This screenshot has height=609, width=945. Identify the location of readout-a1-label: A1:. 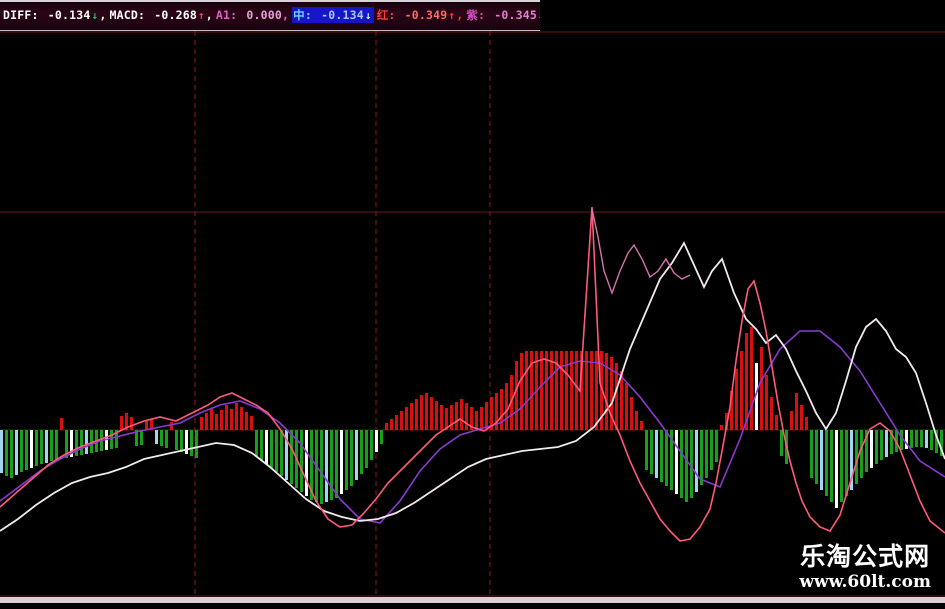
(226, 15).